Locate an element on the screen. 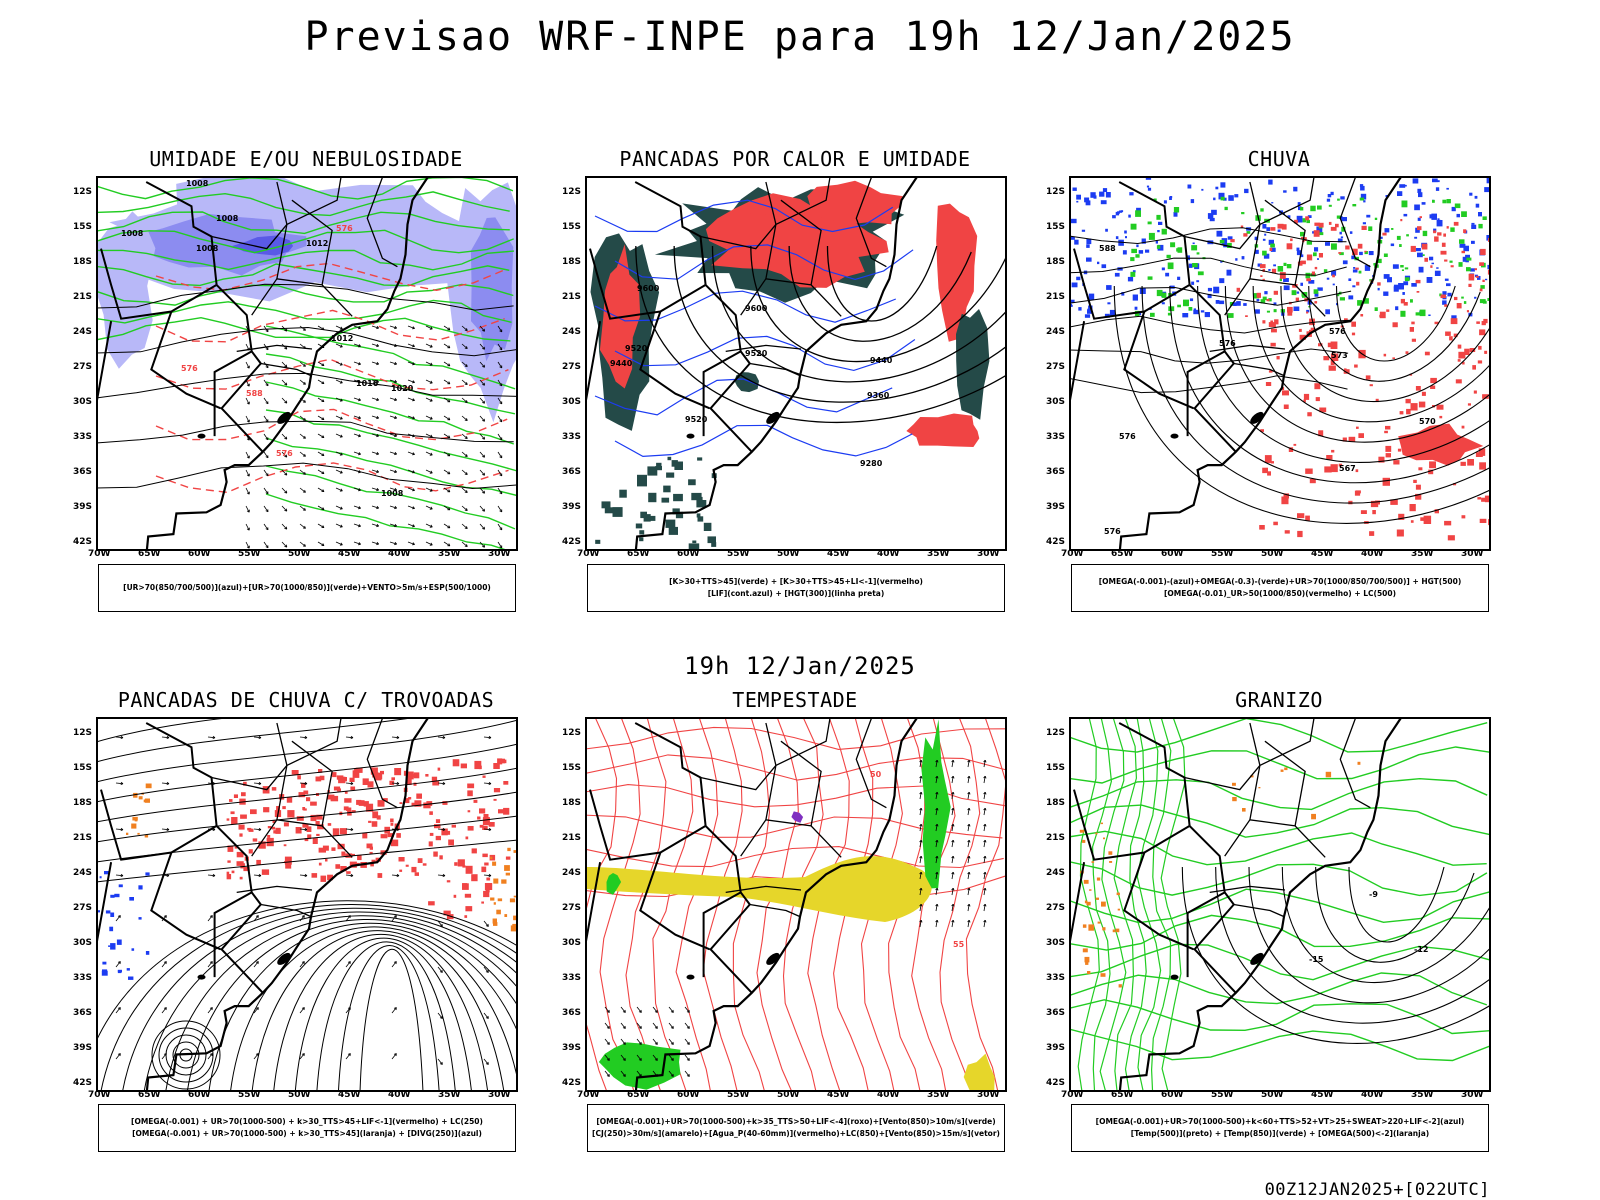 The image size is (1600, 1200). lon-tick-label: 50W is located at coordinates (299, 1095).